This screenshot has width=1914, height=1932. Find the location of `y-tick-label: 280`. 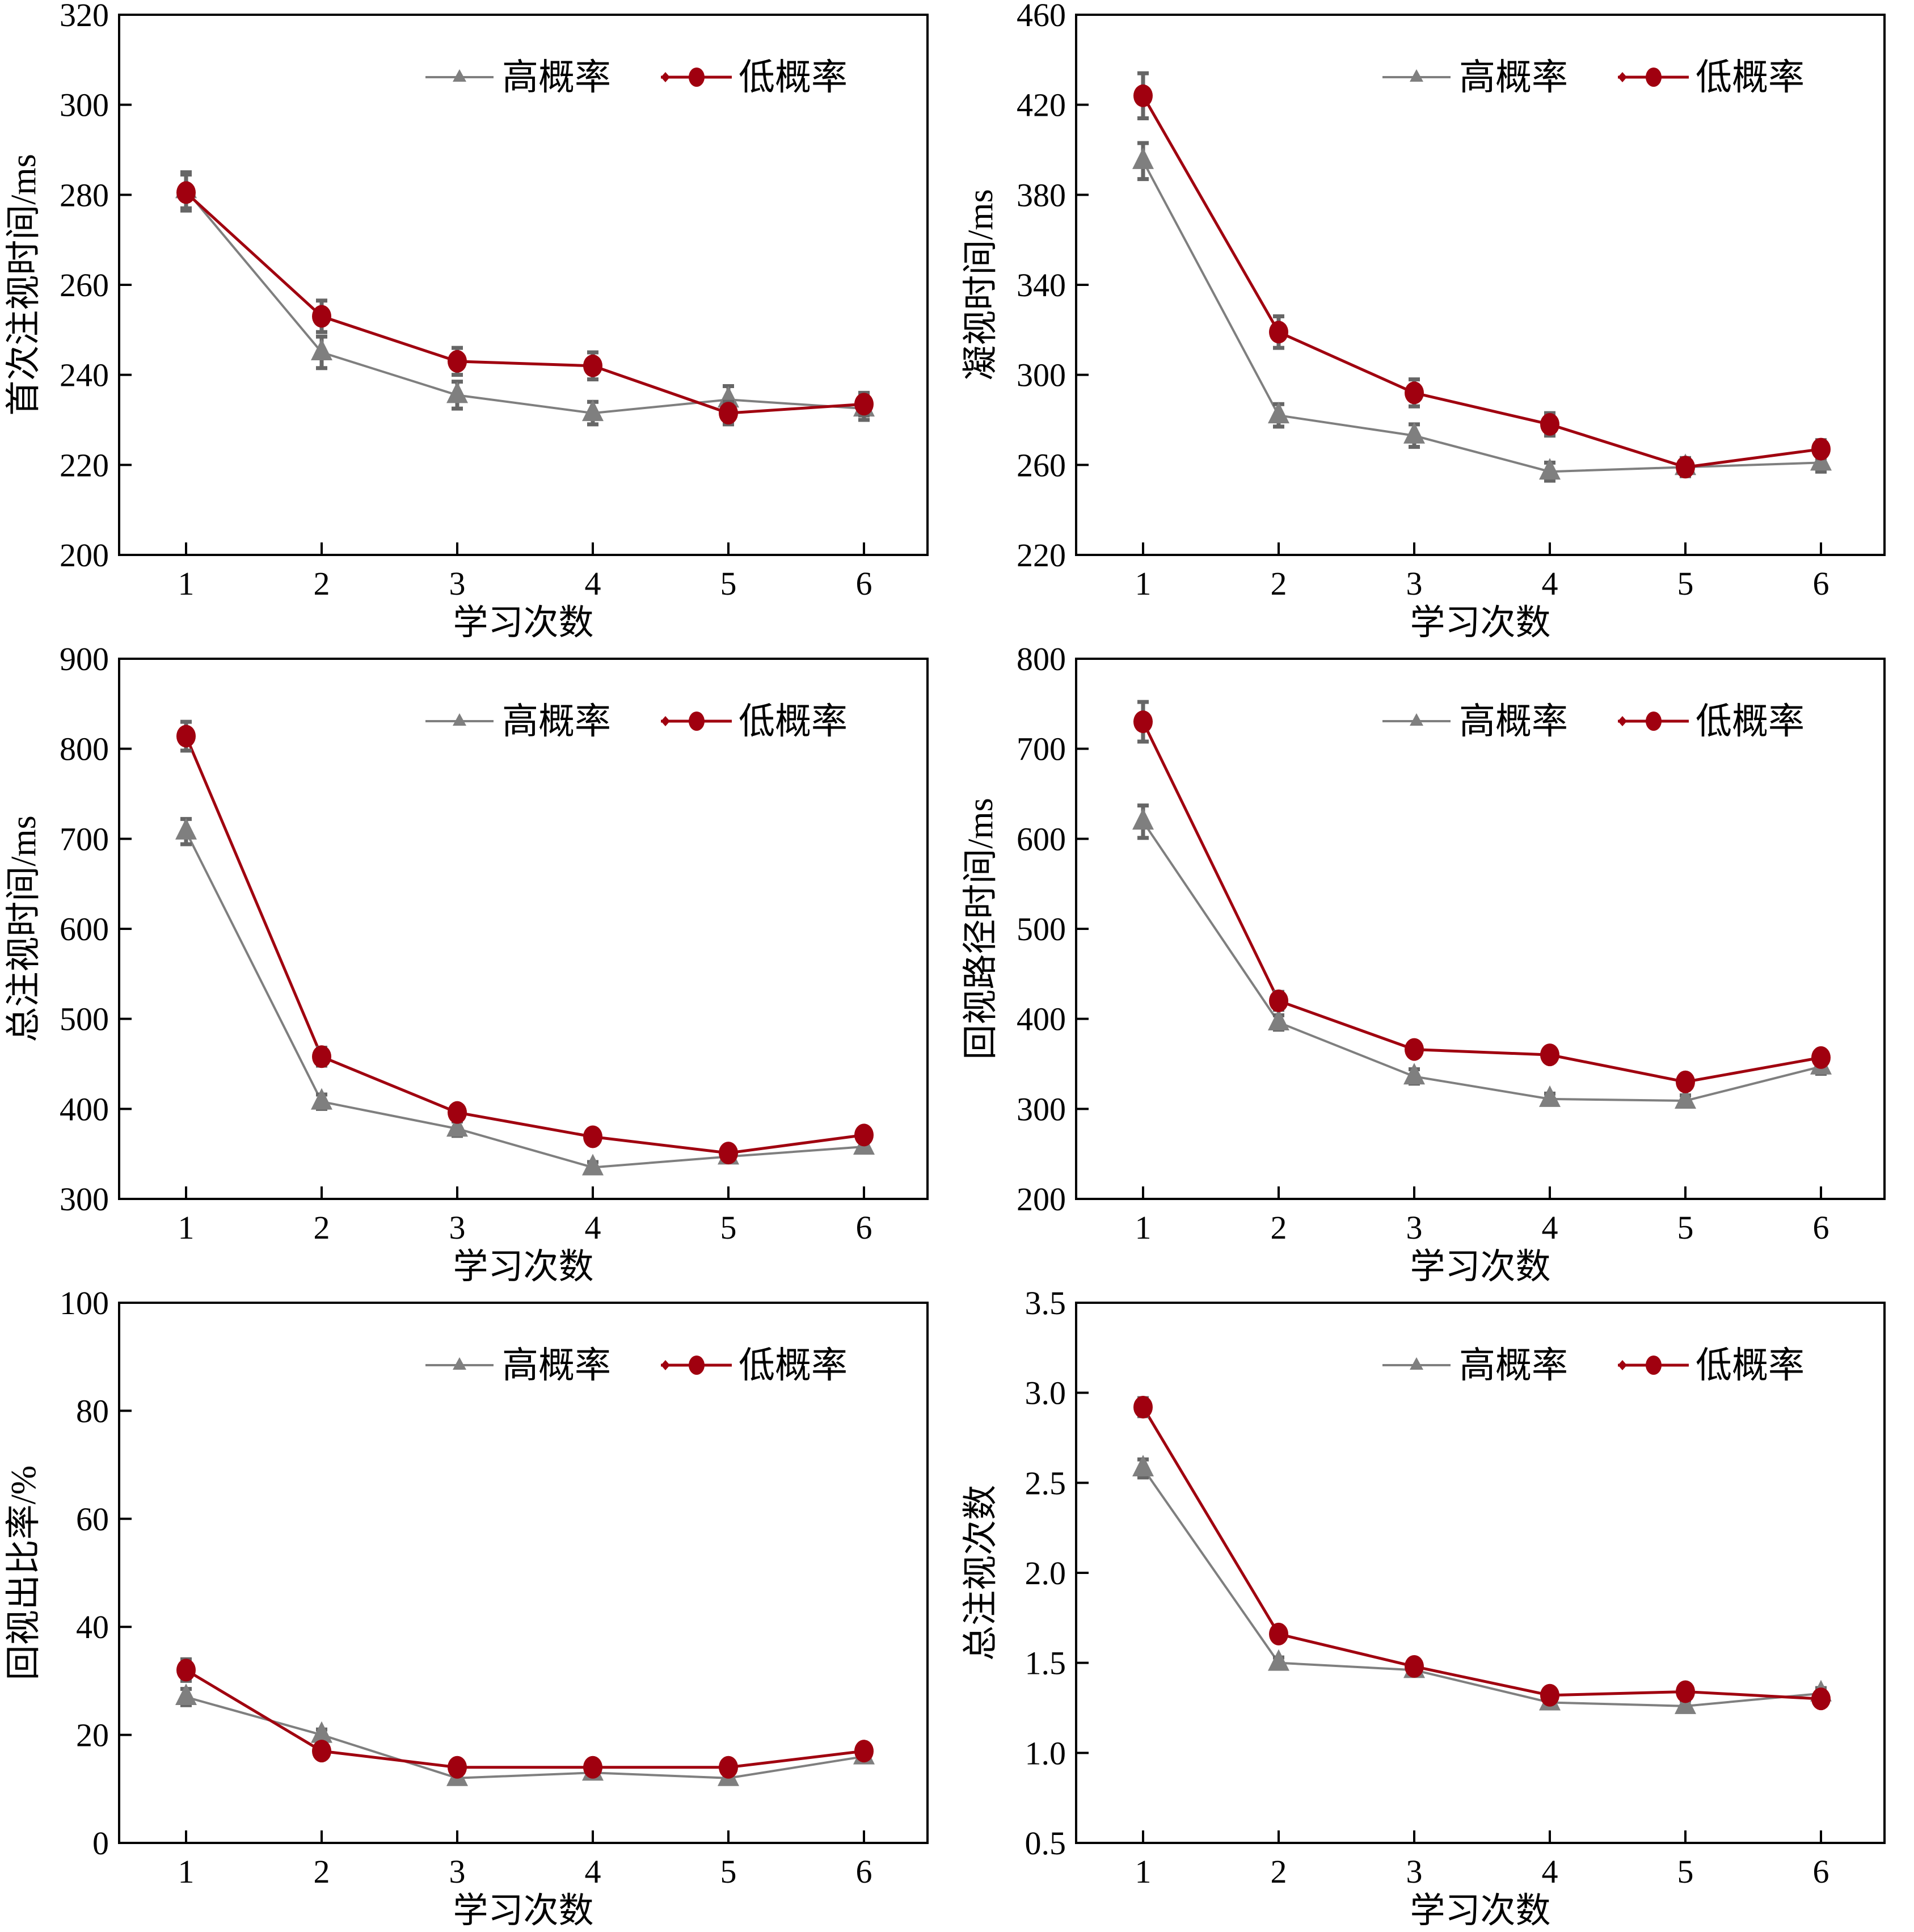

y-tick-label: 280 is located at coordinates (84, 194).